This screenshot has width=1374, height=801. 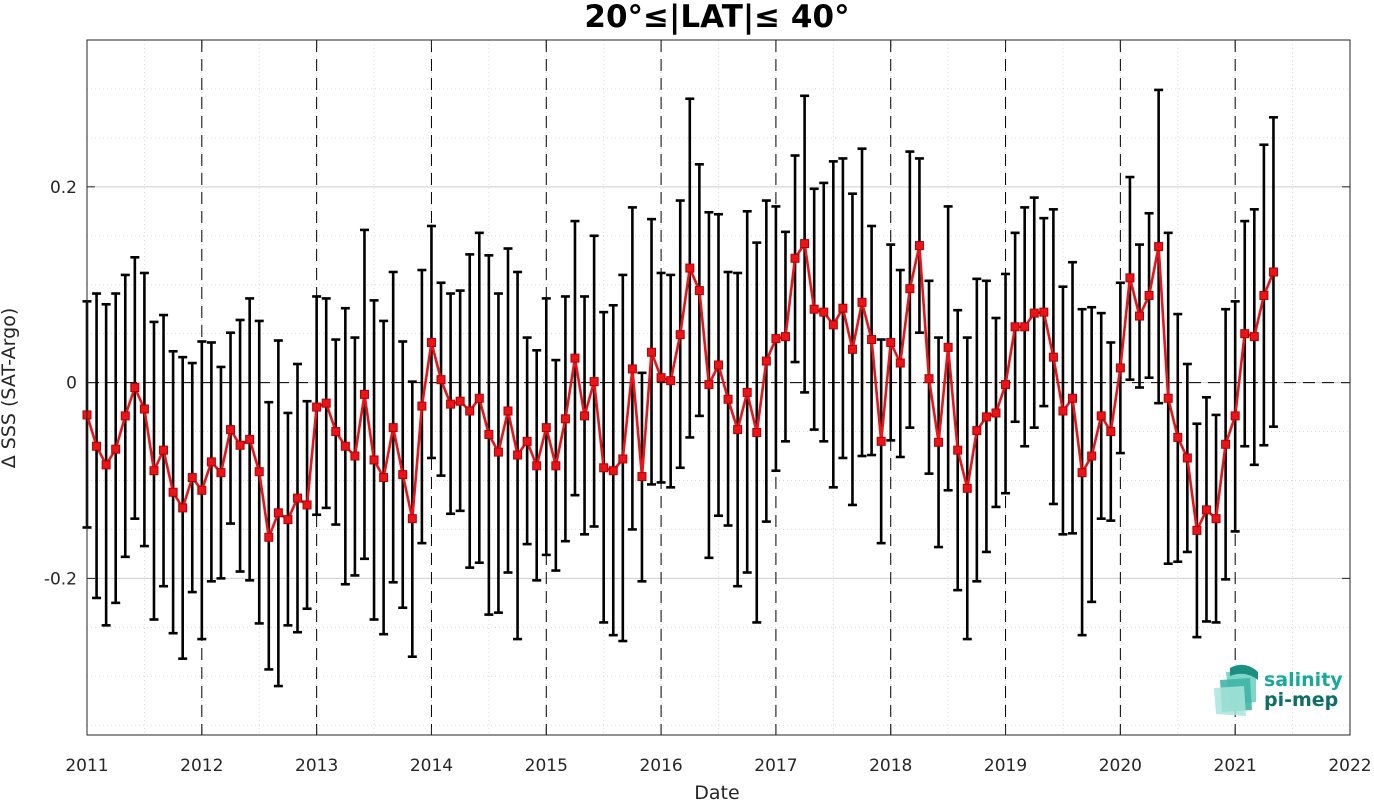 I want to click on y-axis-label: Δ SSS (SAT-Argo), so click(x=10, y=388).